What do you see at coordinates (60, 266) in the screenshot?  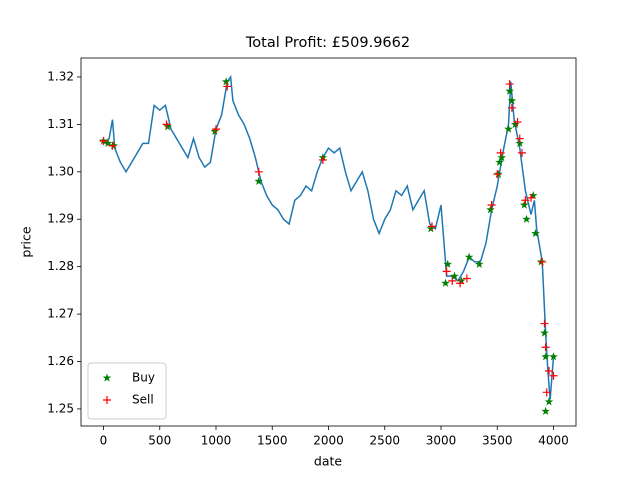 I see `y-tick-label: 1.28` at bounding box center [60, 266].